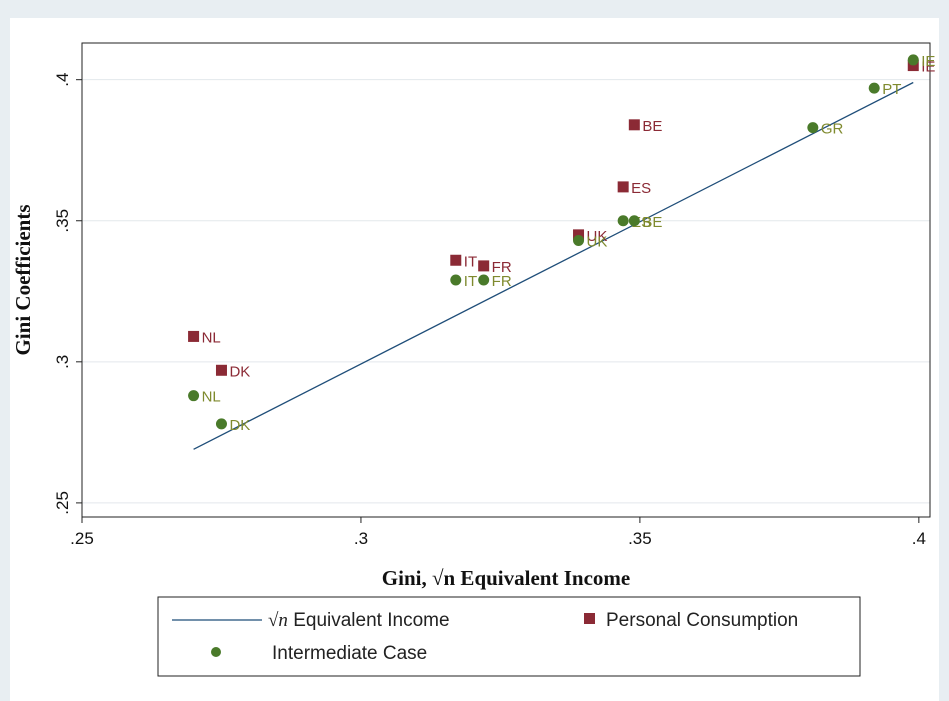 Image resolution: width=949 pixels, height=701 pixels. Describe the element at coordinates (62, 362) in the screenshot. I see `y-tick-label: .3` at that location.